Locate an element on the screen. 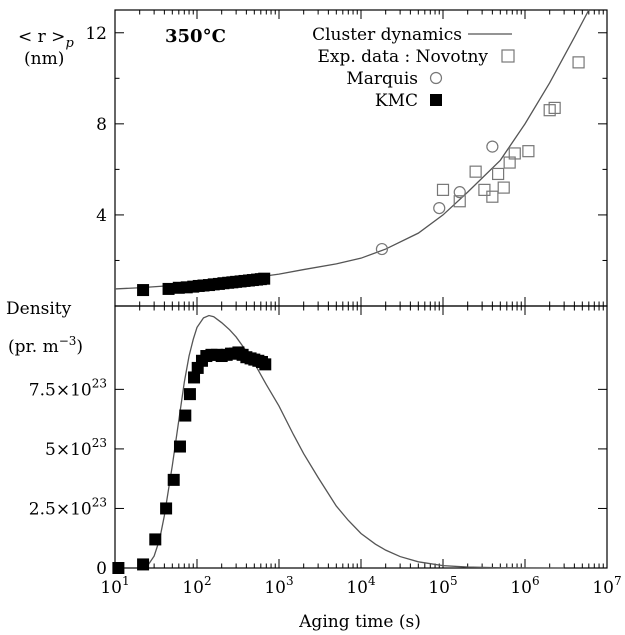 Image resolution: width=625 pixels, height=635 pixels. top-ylabel: < r >p is located at coordinates (46, 39).